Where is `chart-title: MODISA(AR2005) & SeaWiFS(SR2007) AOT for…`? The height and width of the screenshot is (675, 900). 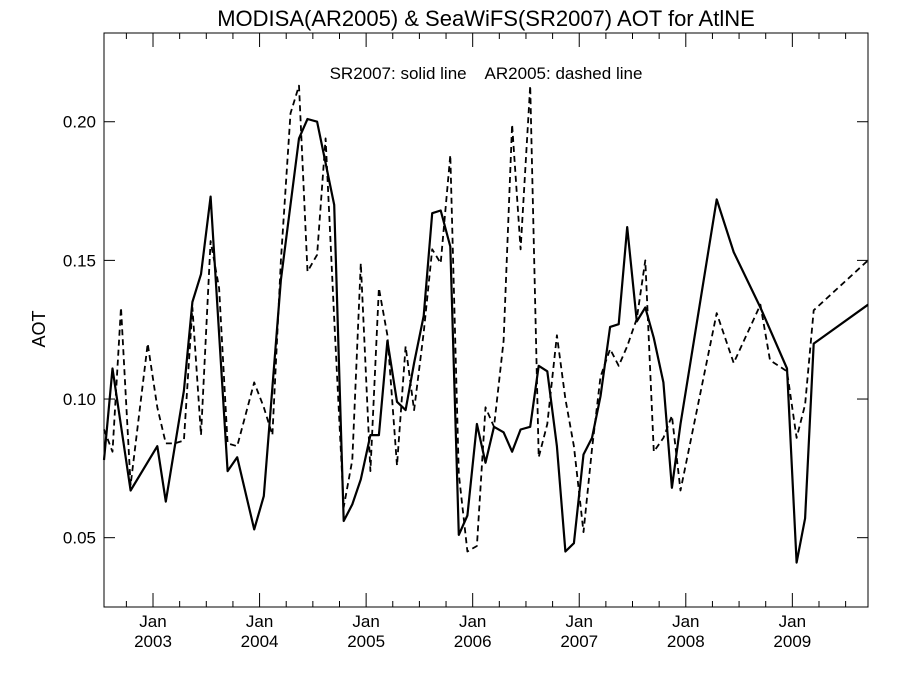 chart-title: MODISA(AR2005) & SeaWiFS(SR2007) AOT for… is located at coordinates (486, 18).